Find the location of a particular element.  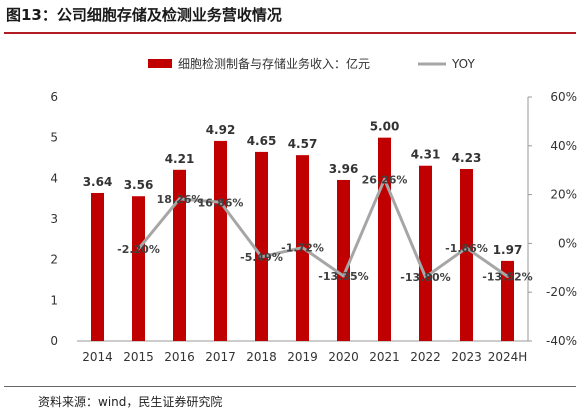

y-left-tick-label: 1 is located at coordinates (54, 300).